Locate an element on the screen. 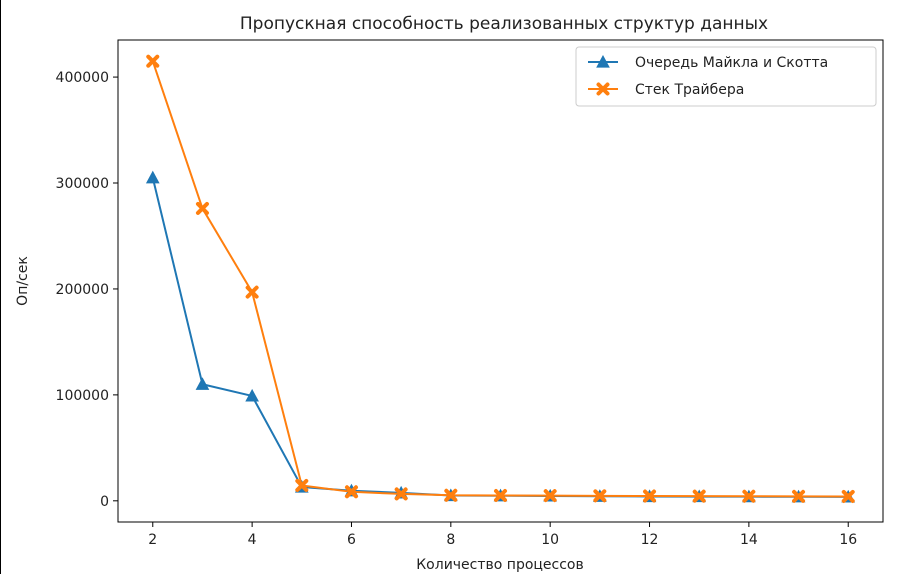 The height and width of the screenshot is (574, 901). legend-label-series-2: Стек Трайбера is located at coordinates (689, 90).